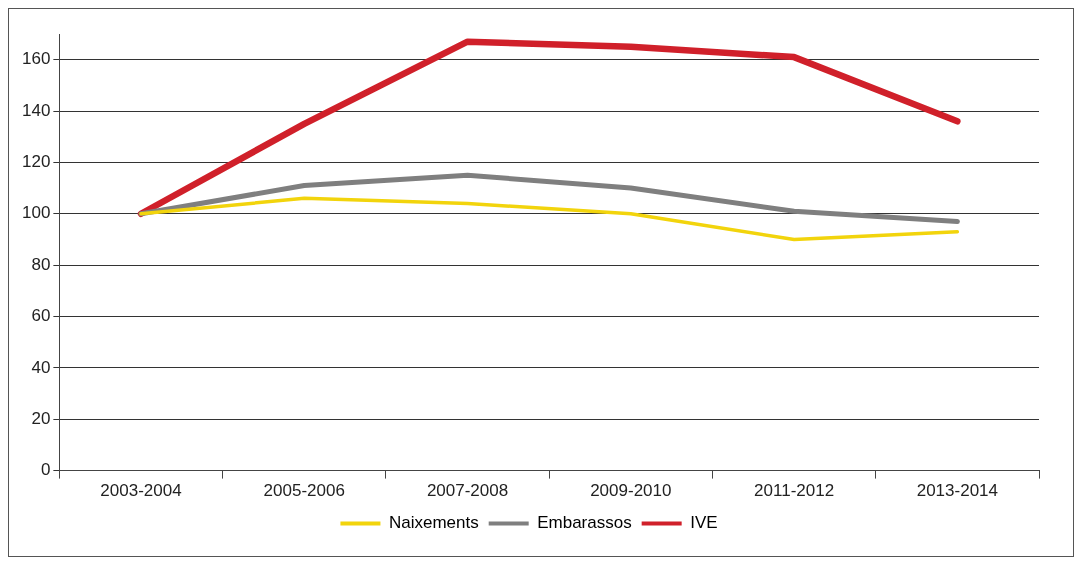 This screenshot has height=565, width=1082. I want to click on x-tick-label: 2003-2004, so click(141, 491).